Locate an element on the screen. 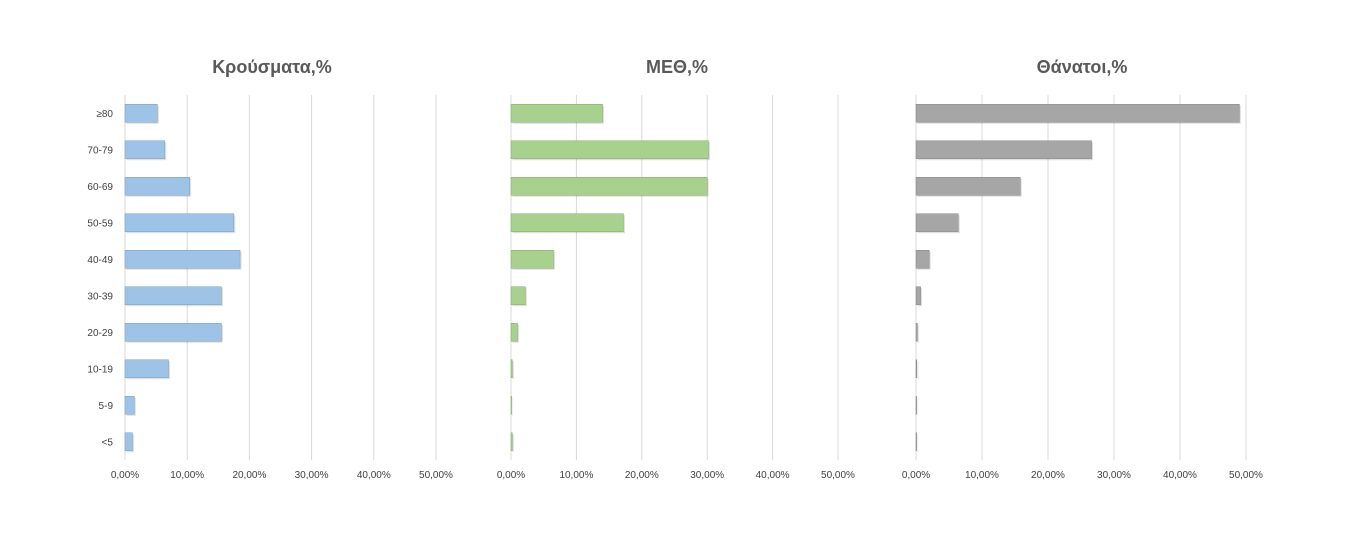 This screenshot has width=1354, height=533. deaths-tick-label: 50,00% is located at coordinates (1246, 475).